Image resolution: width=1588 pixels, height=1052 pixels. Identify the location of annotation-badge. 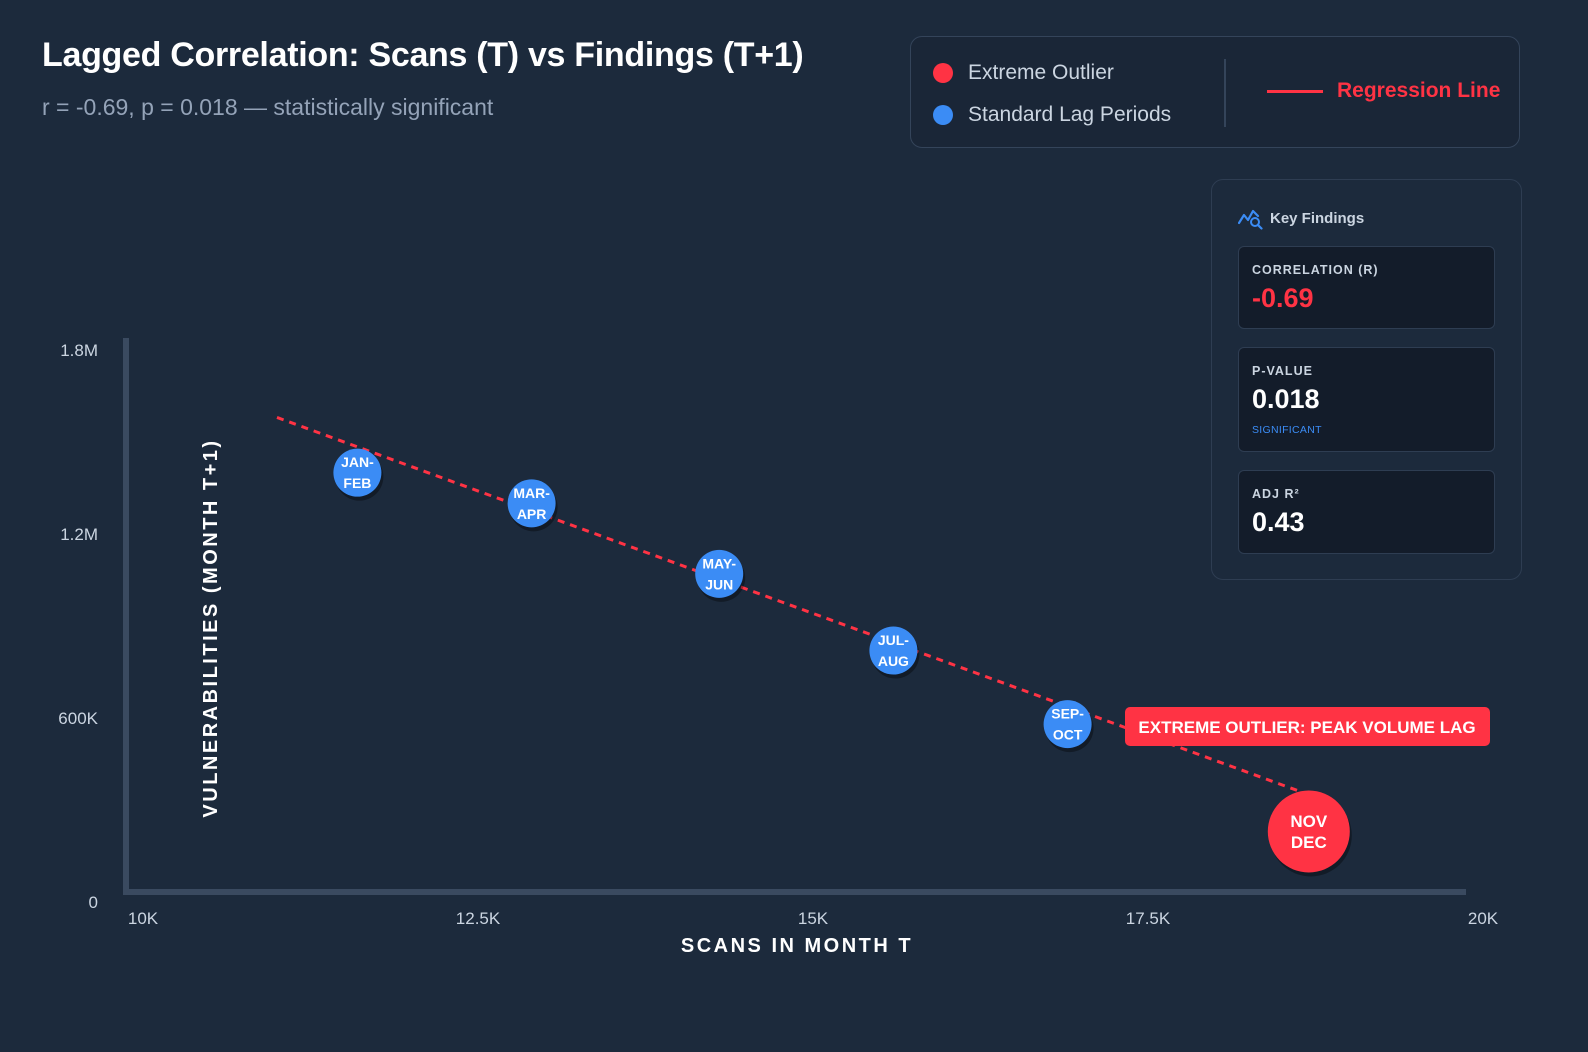
(1307, 726).